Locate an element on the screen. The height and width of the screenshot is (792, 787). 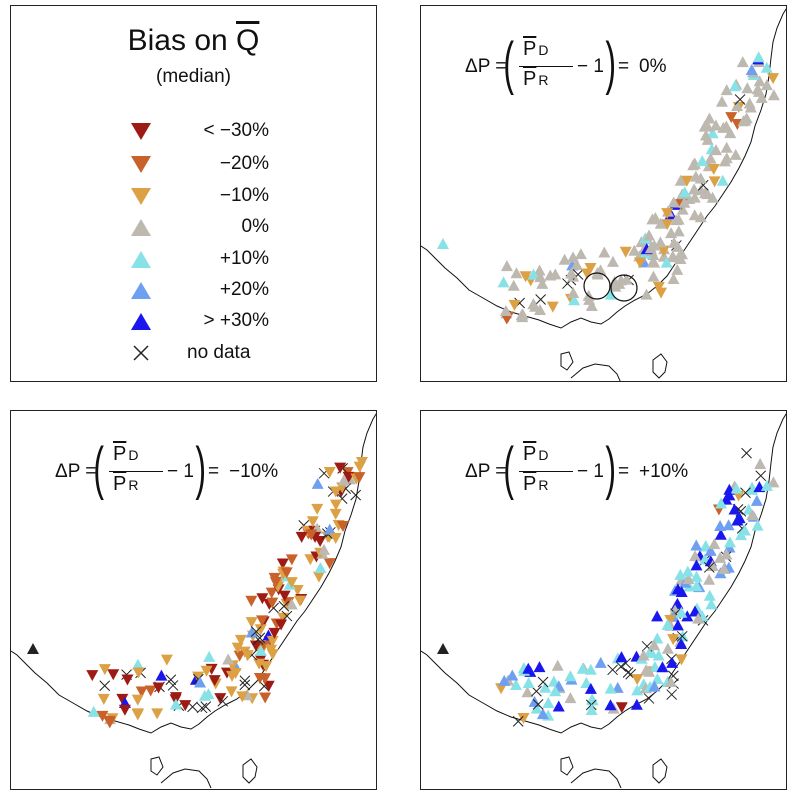
legend-item-label: < −30% is located at coordinates (236, 130).